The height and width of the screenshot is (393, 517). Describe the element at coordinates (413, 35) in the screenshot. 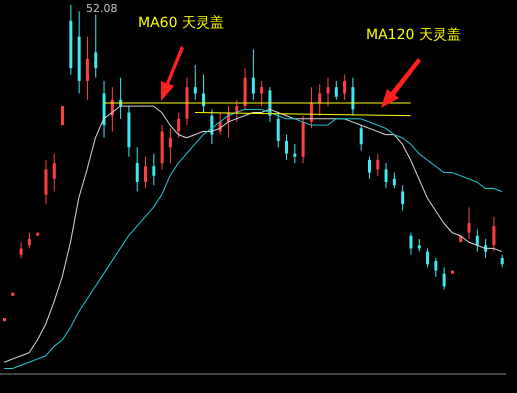

I see `annotation: MA120 天灵盖` at that location.